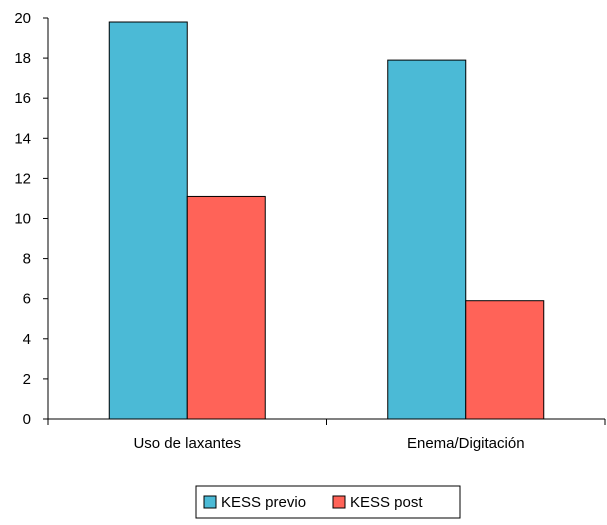  What do you see at coordinates (466, 443) in the screenshot?
I see `x-category-label: Enema/Digitación` at bounding box center [466, 443].